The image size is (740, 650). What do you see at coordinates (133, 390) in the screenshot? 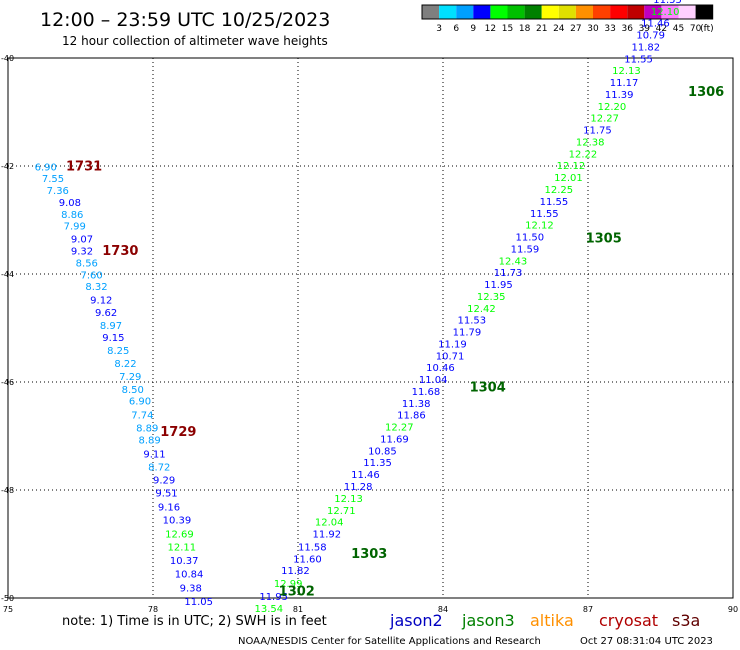
I see `swh-value-cryosat: 8.50` at bounding box center [133, 390].